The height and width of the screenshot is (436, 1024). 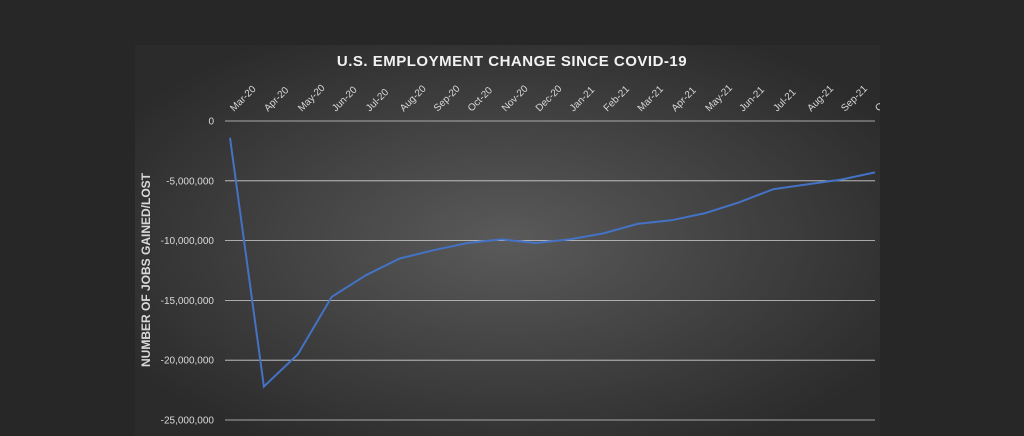 What do you see at coordinates (190, 181) in the screenshot?
I see `y-tick-label: -5,000,000` at bounding box center [190, 181].